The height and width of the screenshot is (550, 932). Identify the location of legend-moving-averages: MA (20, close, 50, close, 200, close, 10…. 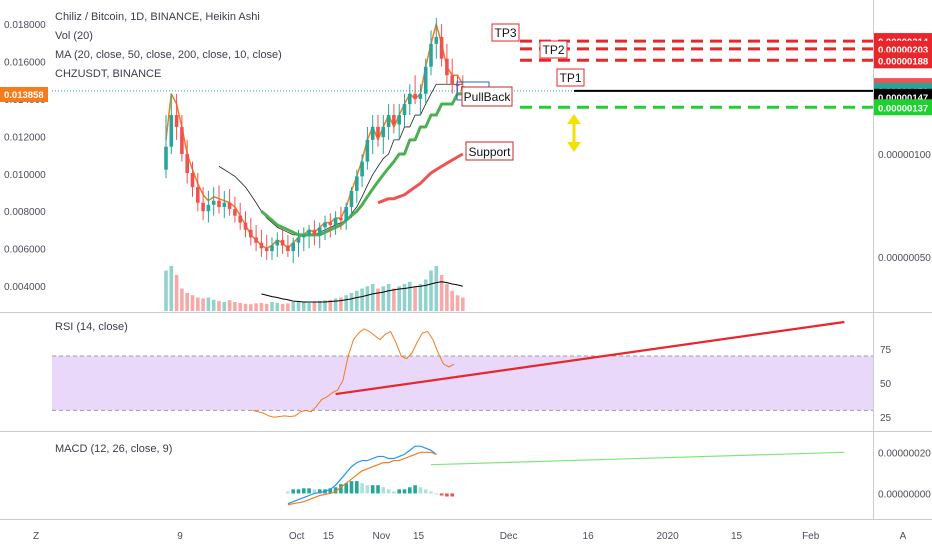
(168, 55).